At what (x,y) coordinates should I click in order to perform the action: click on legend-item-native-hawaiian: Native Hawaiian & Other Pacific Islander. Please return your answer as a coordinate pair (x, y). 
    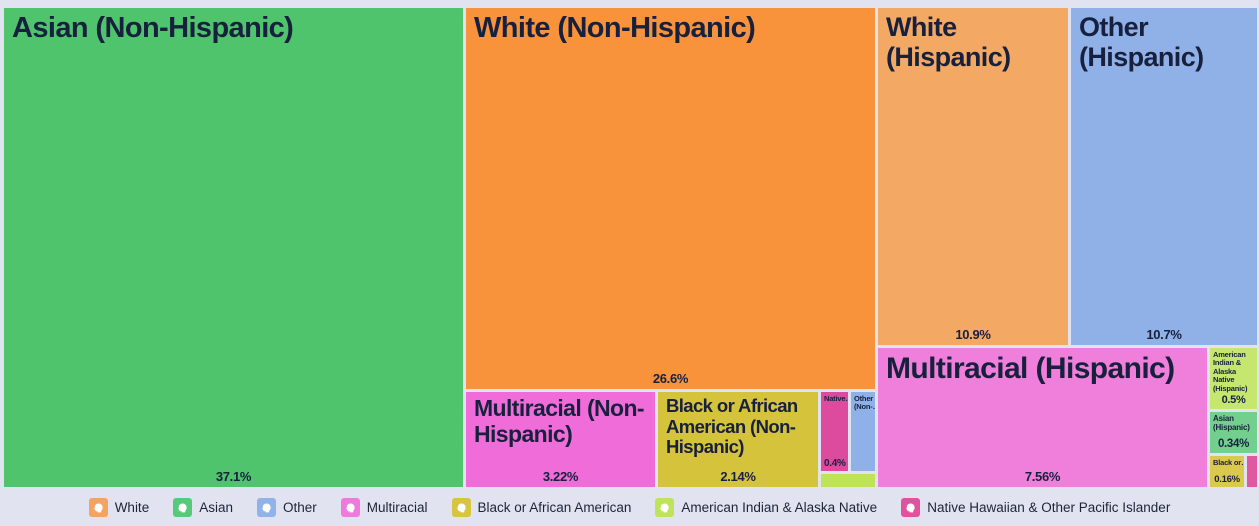
    Looking at the image, I should click on (1036, 507).